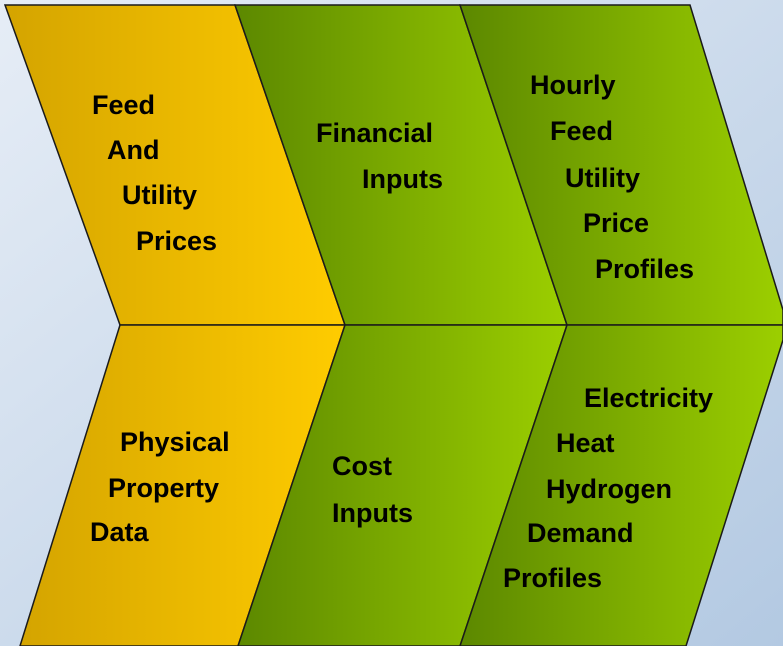 The image size is (783, 646). I want to click on block-label: And, so click(133, 150).